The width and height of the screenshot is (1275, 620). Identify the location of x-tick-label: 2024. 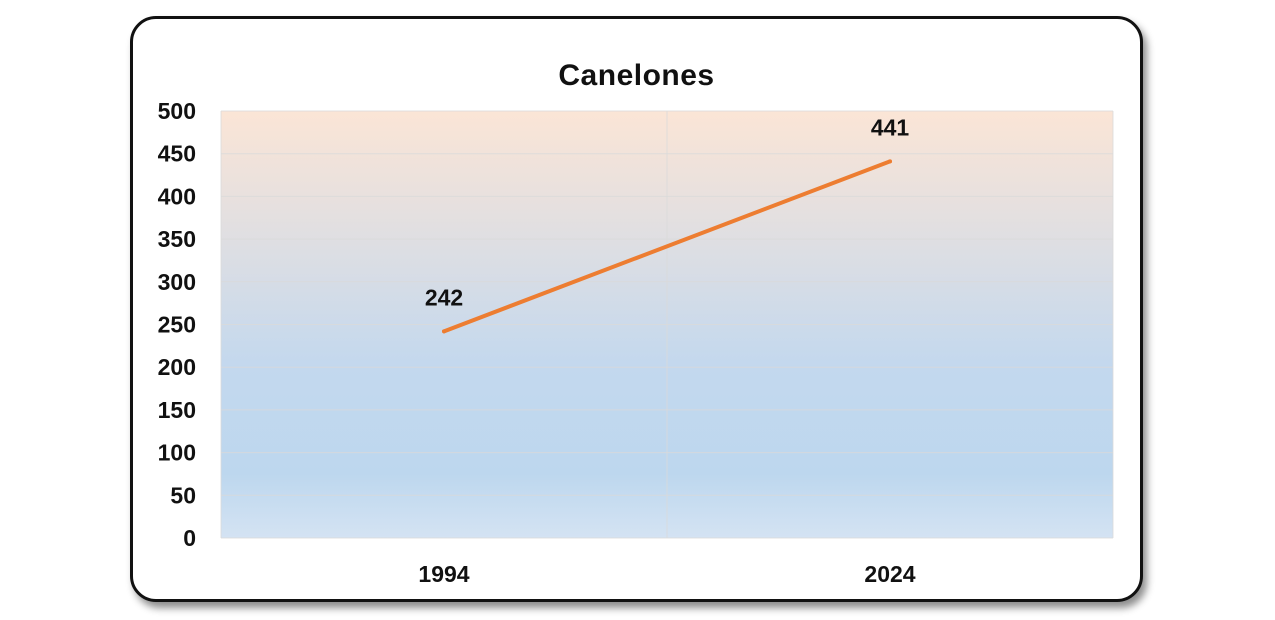
(889, 574).